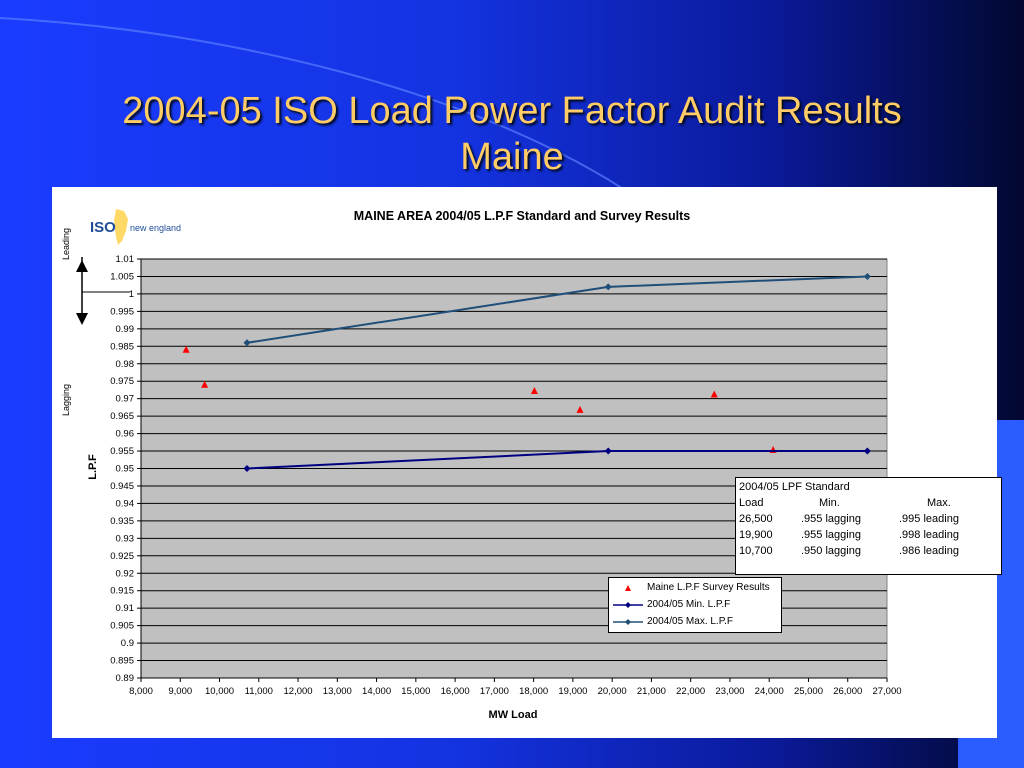  I want to click on x-tick-label: 10,000, so click(219, 691).